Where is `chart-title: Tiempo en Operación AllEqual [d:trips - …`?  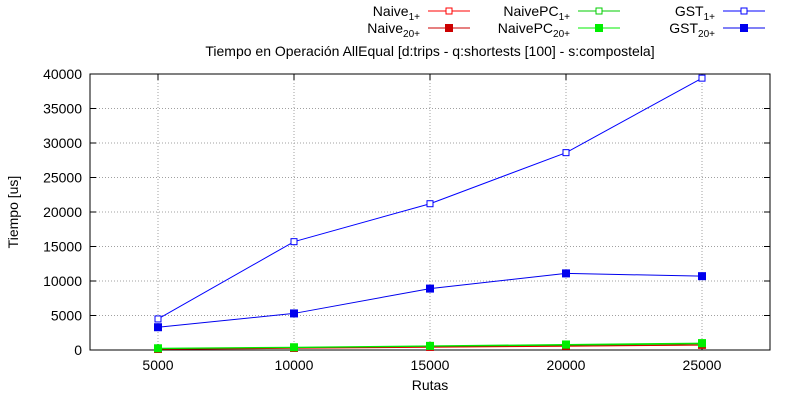 chart-title: Tiempo en Operación AllEqual [d:trips - … is located at coordinates (429, 51).